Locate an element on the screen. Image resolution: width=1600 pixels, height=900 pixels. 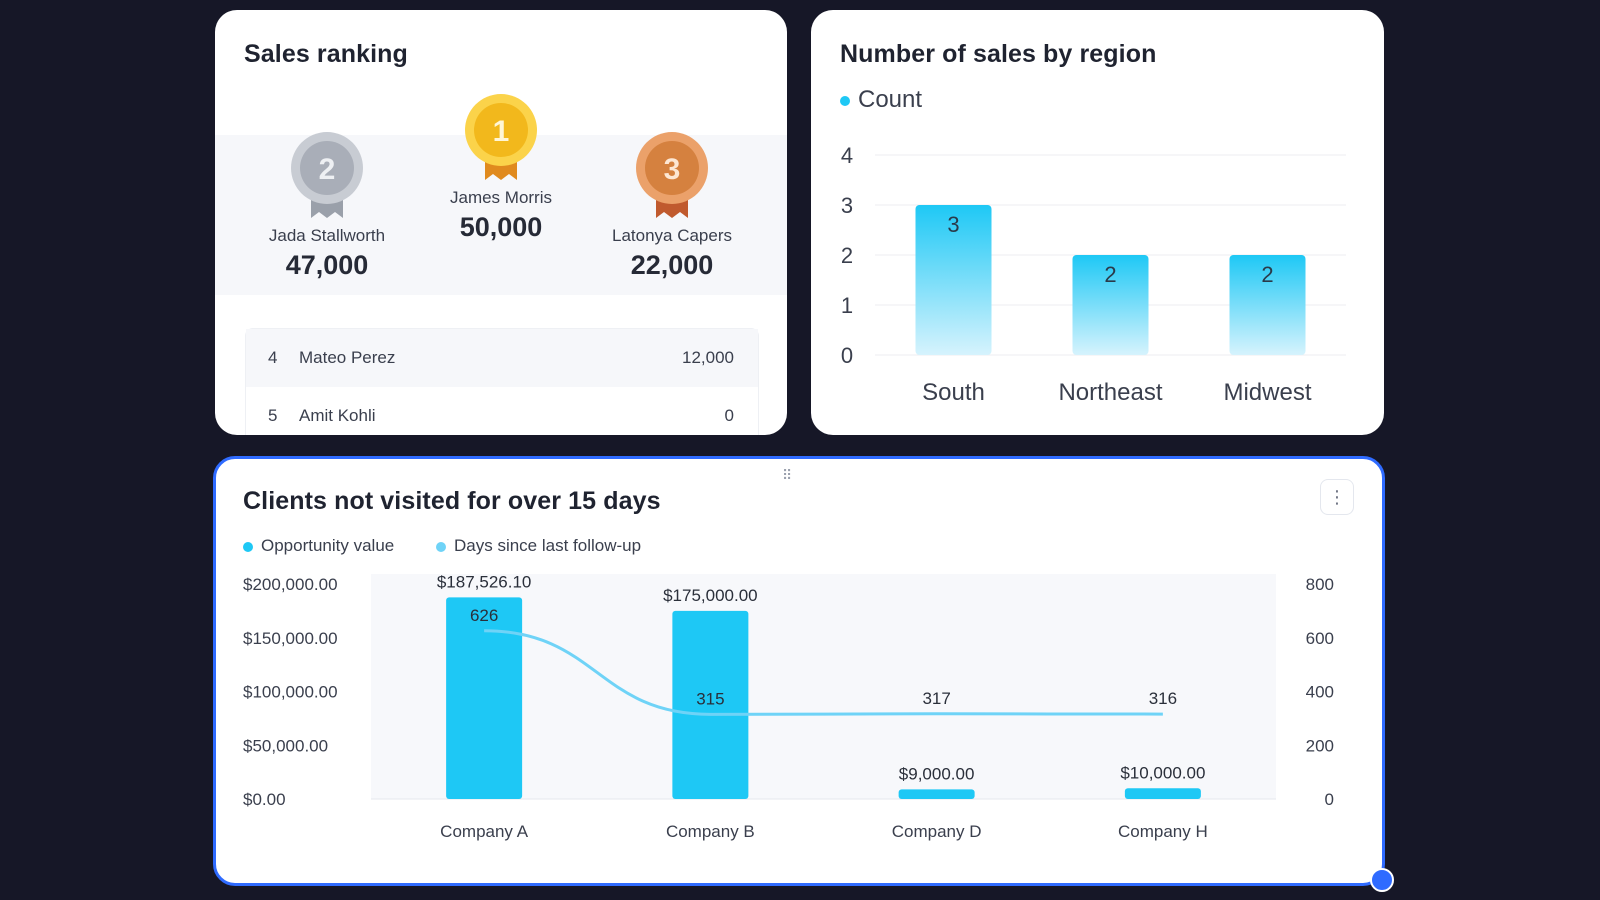
bronze-medal-icon: 3 is located at coordinates (672, 175).